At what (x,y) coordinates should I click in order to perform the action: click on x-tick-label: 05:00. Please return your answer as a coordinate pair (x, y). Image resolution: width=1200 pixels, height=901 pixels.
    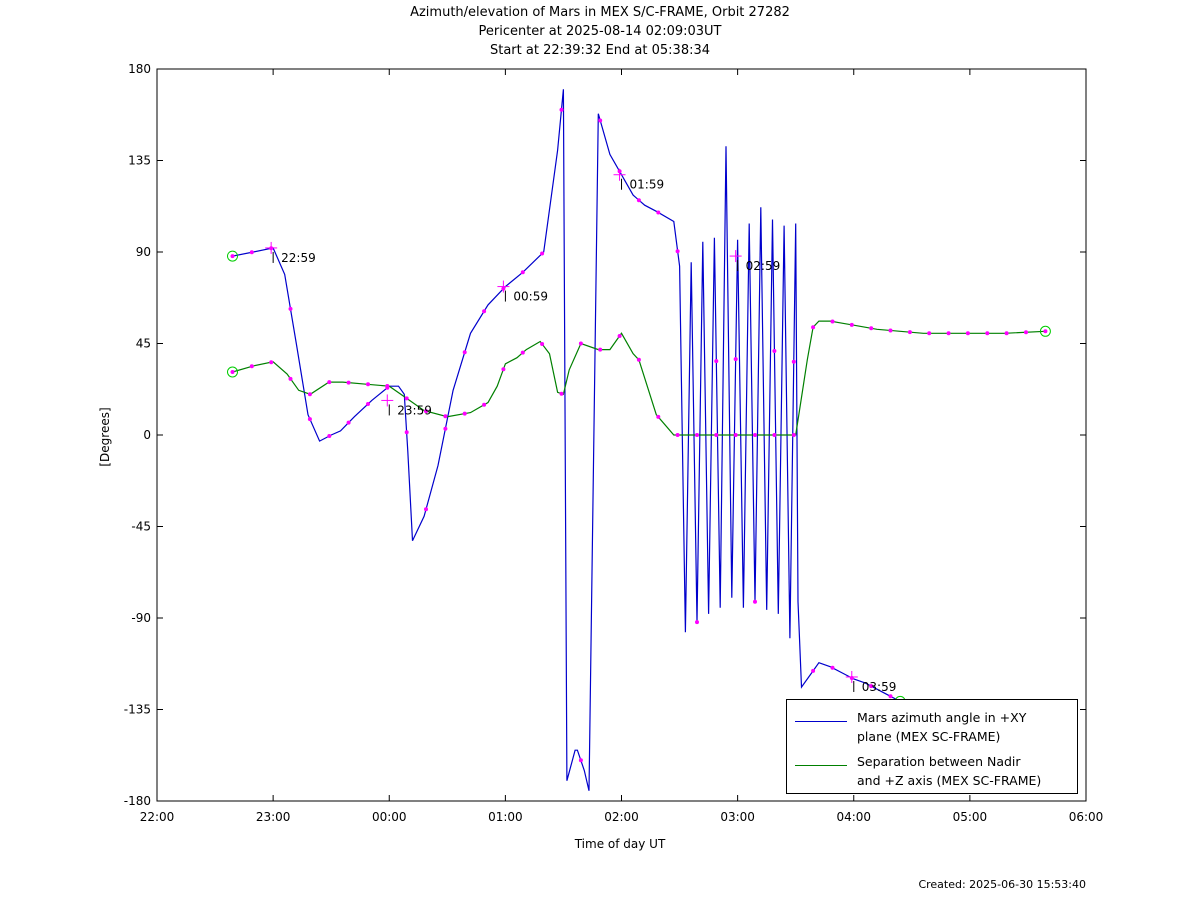
    Looking at the image, I should click on (970, 817).